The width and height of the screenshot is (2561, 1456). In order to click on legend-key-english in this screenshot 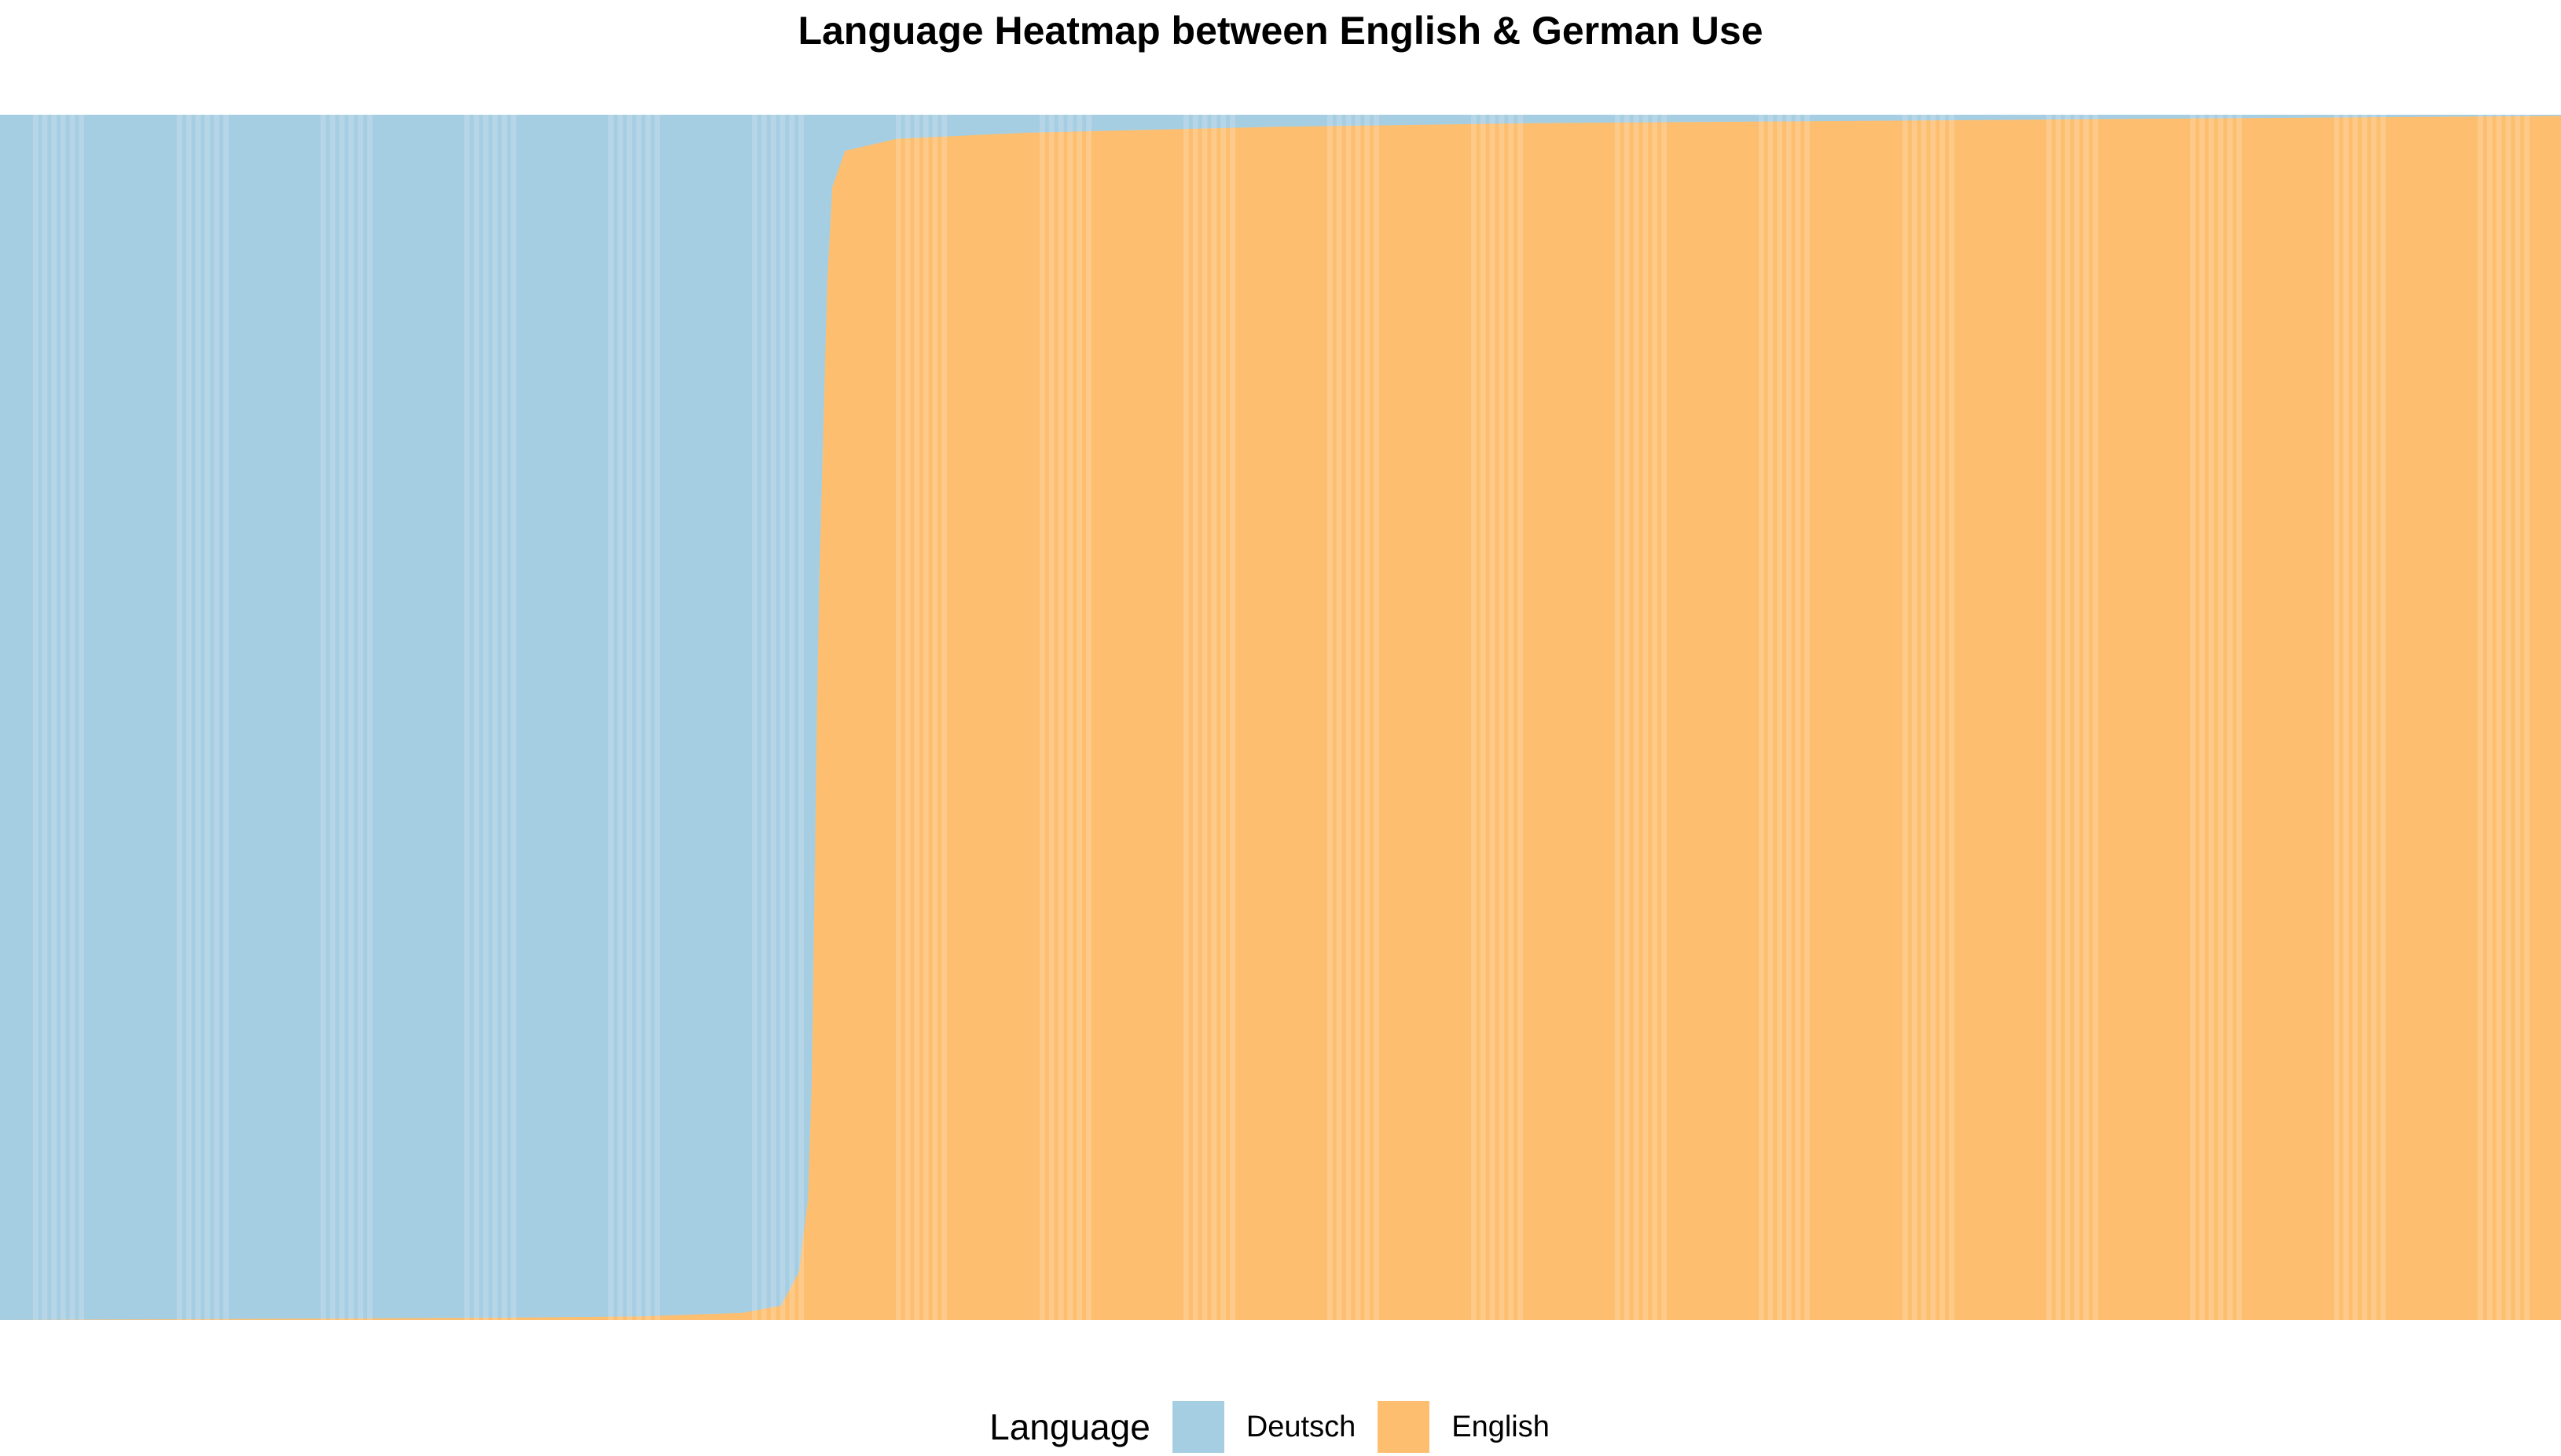, I will do `click(1404, 1427)`.